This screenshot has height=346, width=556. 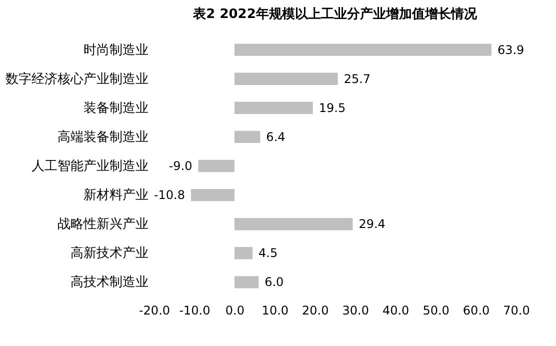 I want to click on data-label: 6.4, so click(x=276, y=137).